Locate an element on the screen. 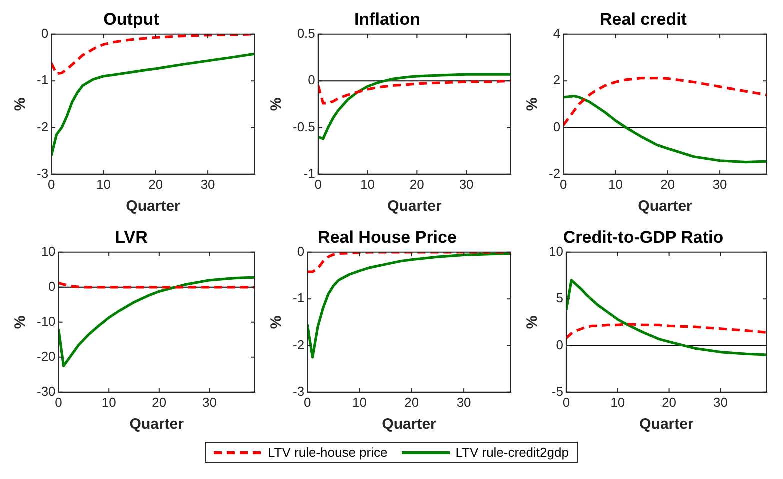 This screenshot has width=783, height=479. chart-title: Inflation is located at coordinates (387, 19).